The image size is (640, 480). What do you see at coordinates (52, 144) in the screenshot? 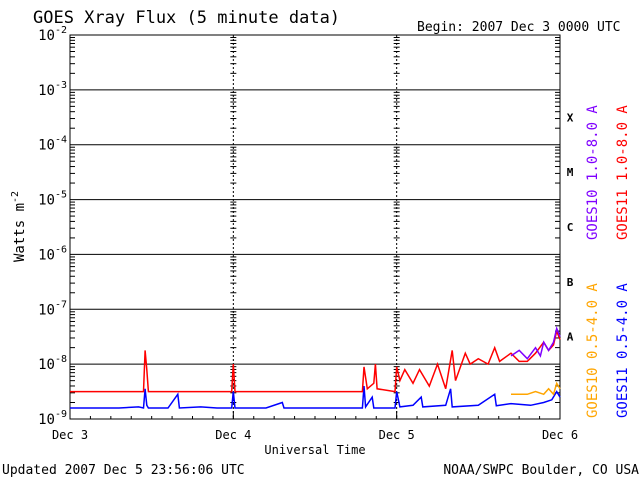
I see `y-tick-label: 10⁻⁴` at bounding box center [52, 144].